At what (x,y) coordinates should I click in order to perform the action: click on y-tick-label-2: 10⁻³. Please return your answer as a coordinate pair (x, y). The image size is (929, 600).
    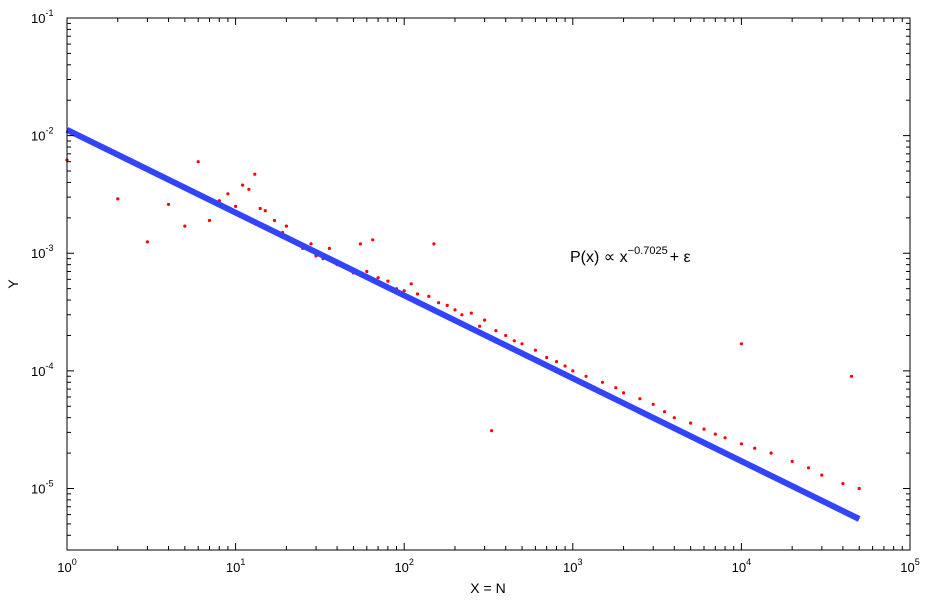
    Looking at the image, I should click on (42, 252).